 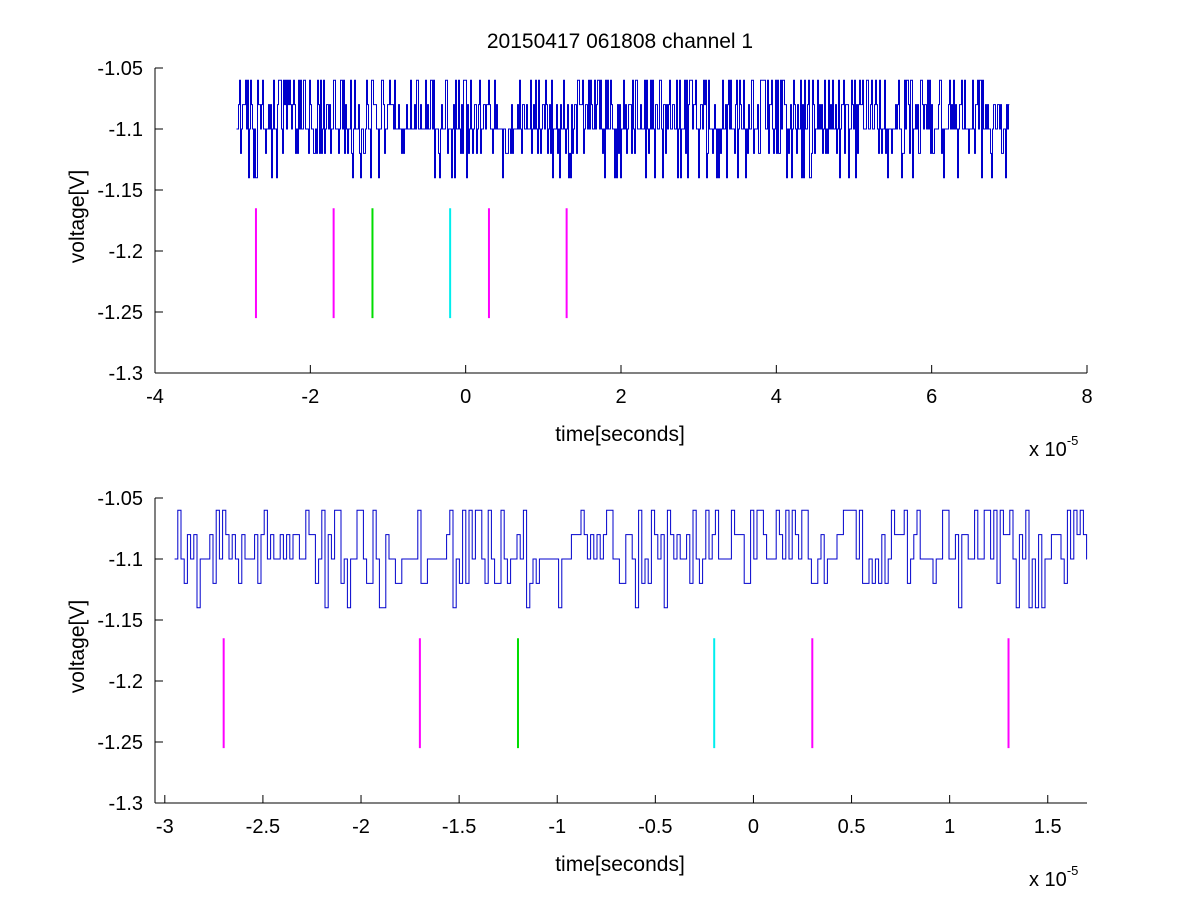 What do you see at coordinates (165, 827) in the screenshot?
I see `x-tick-label: -3` at bounding box center [165, 827].